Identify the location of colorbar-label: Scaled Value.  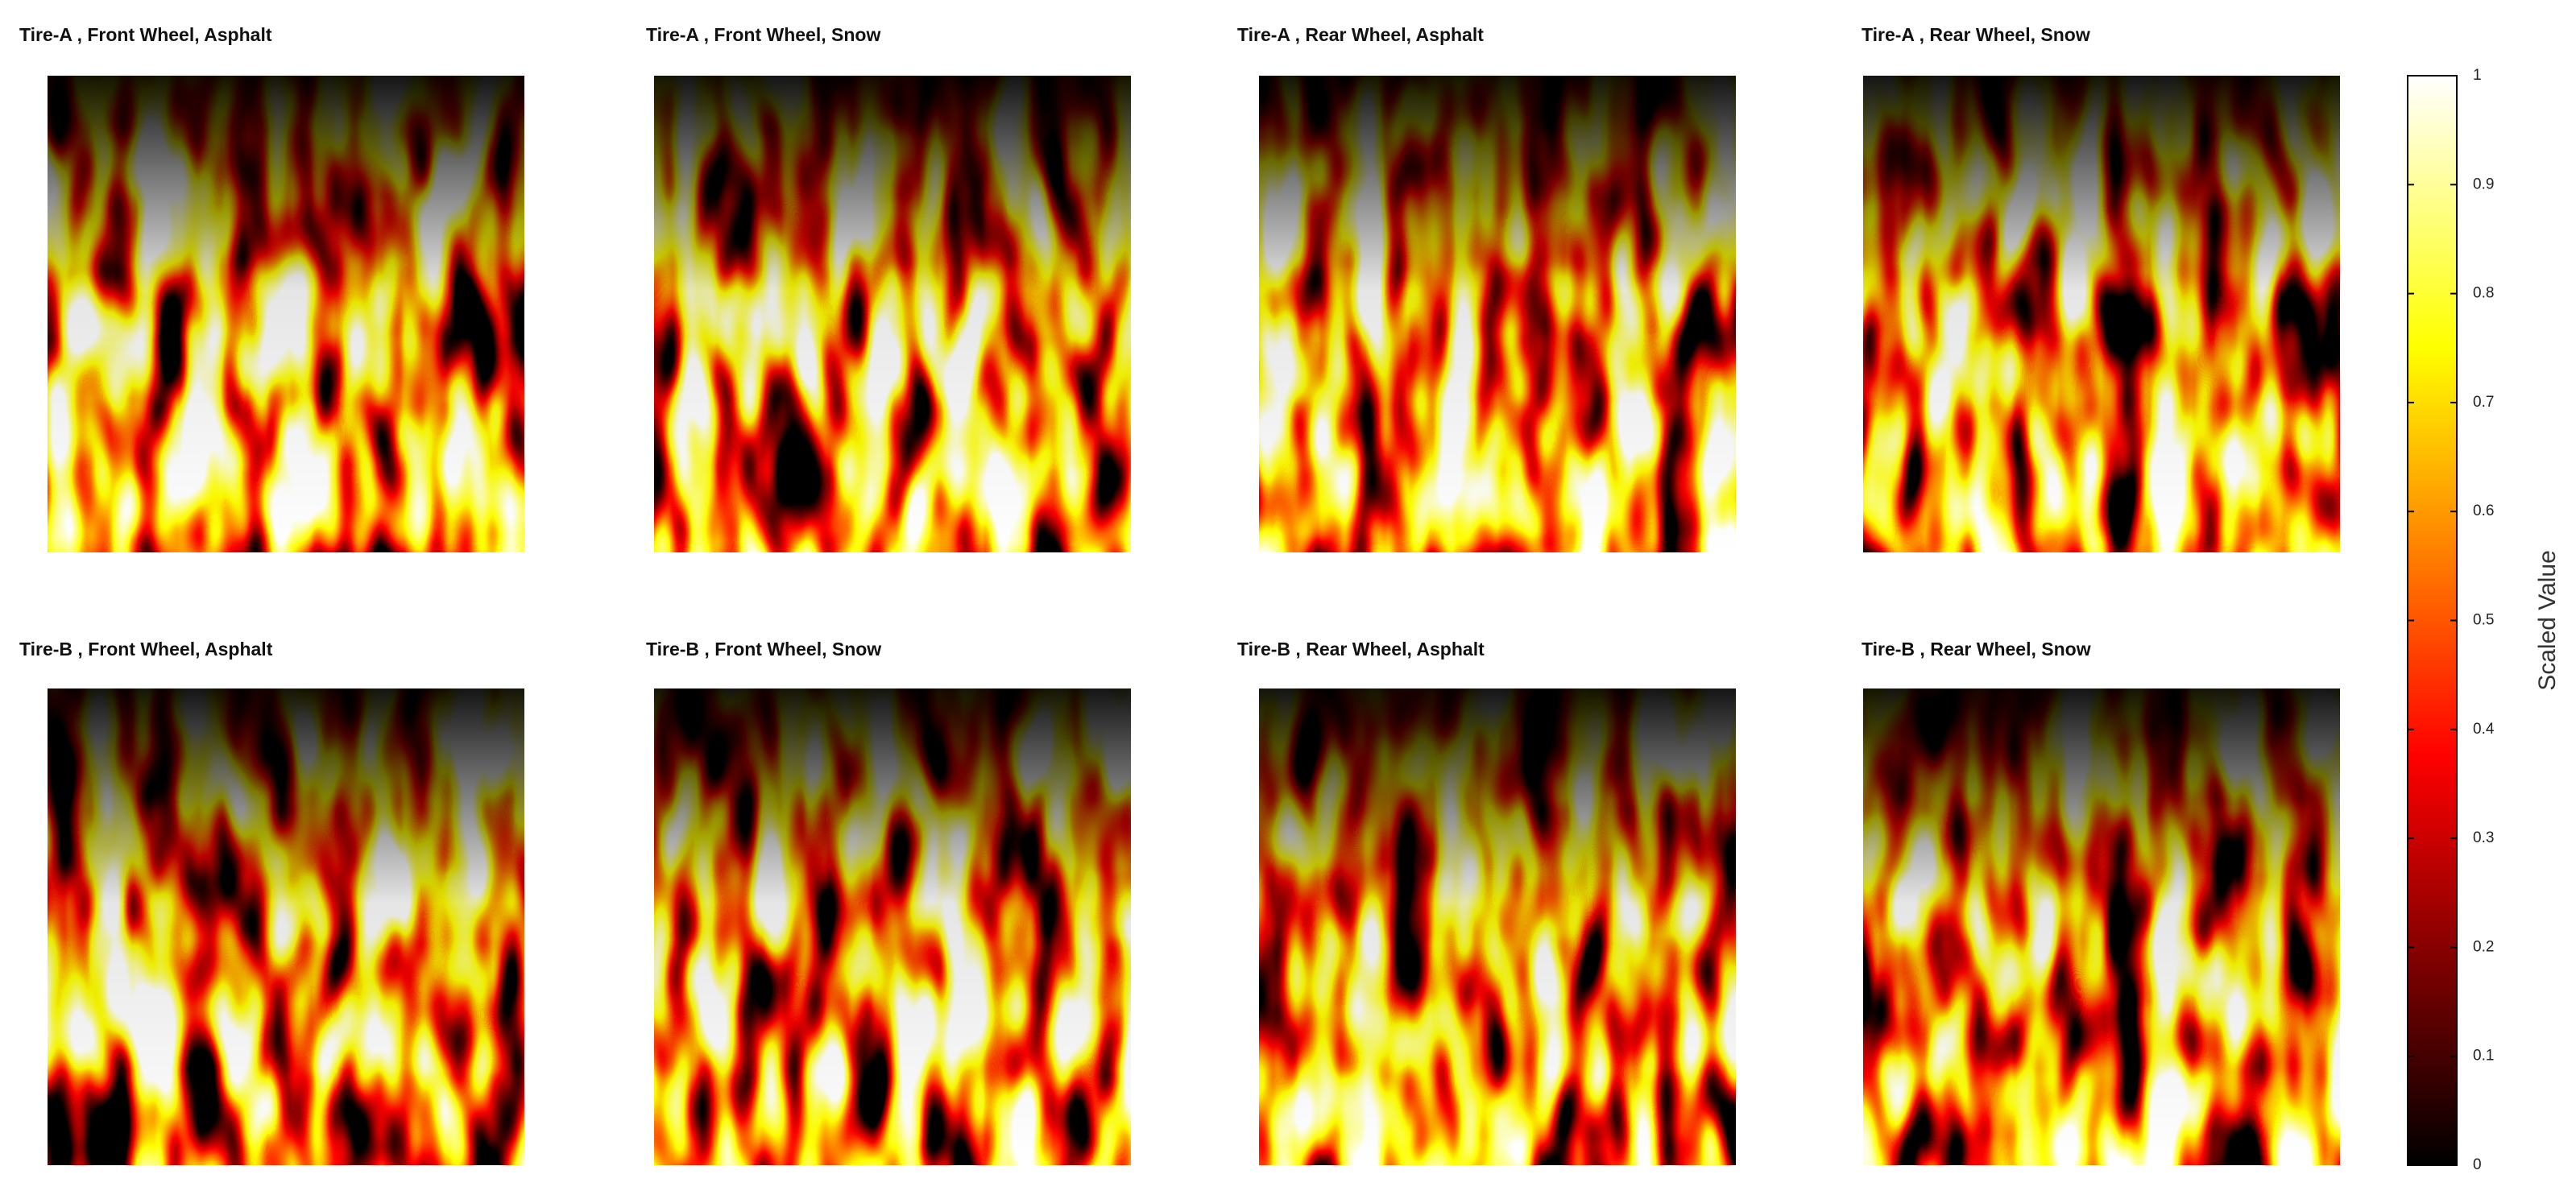
(2547, 620).